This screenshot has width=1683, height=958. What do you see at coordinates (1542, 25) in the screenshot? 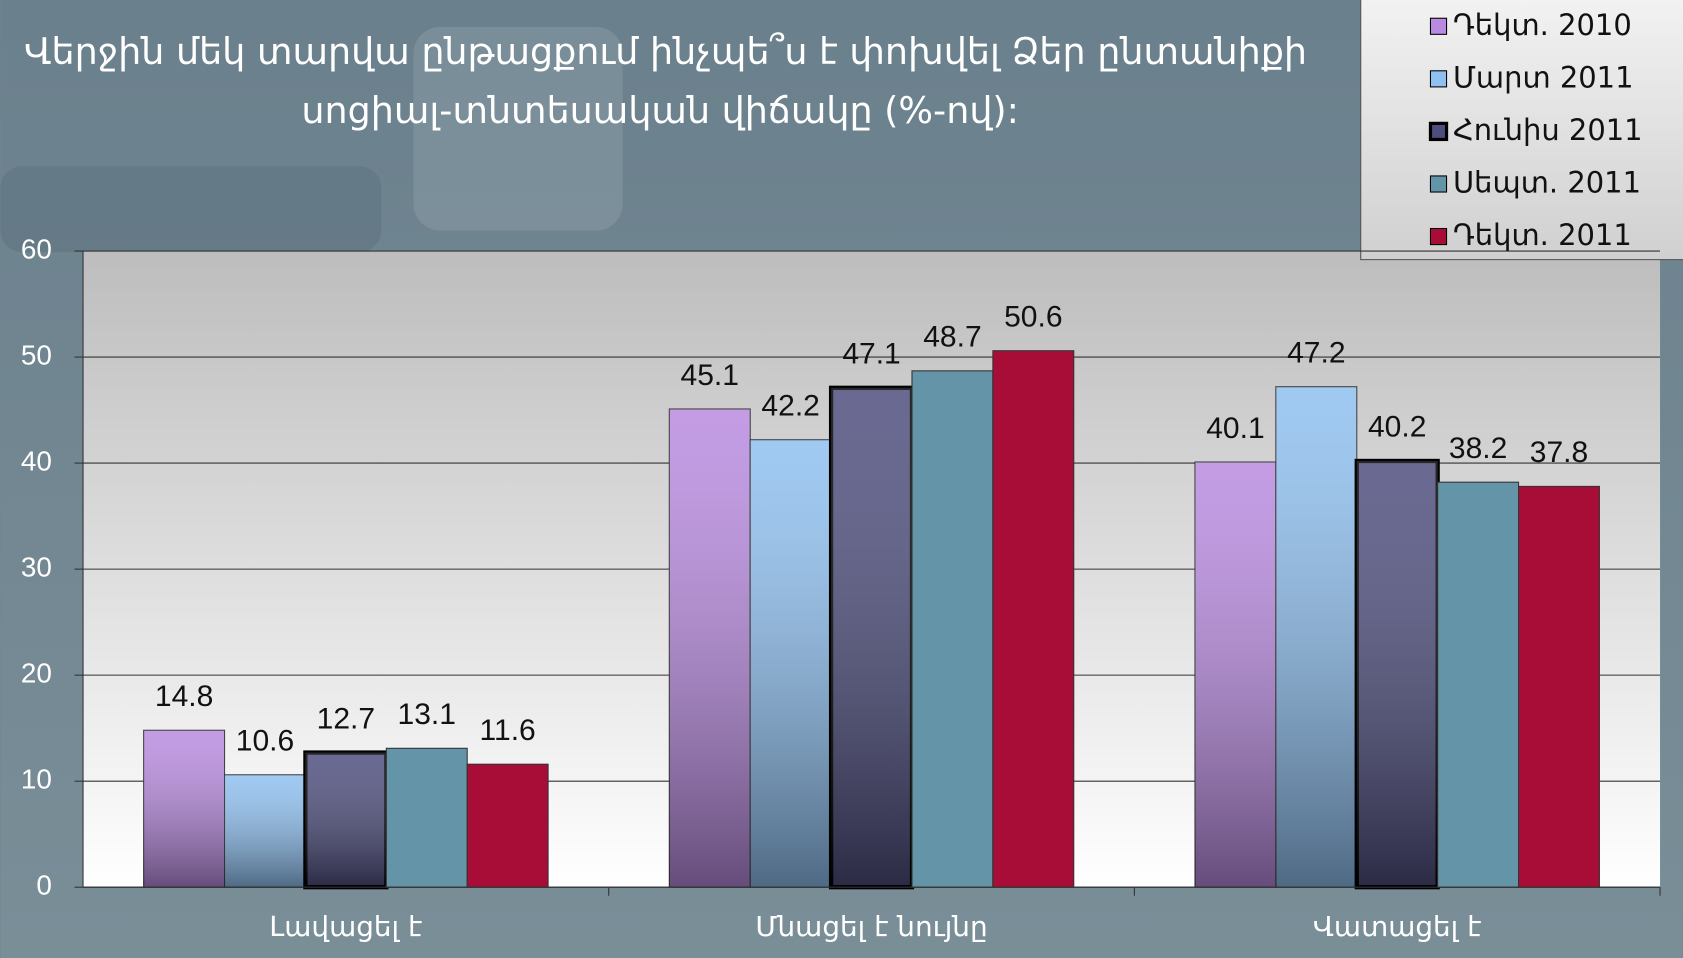
I see `legend-label: Դեկտ. 2010` at bounding box center [1542, 25].